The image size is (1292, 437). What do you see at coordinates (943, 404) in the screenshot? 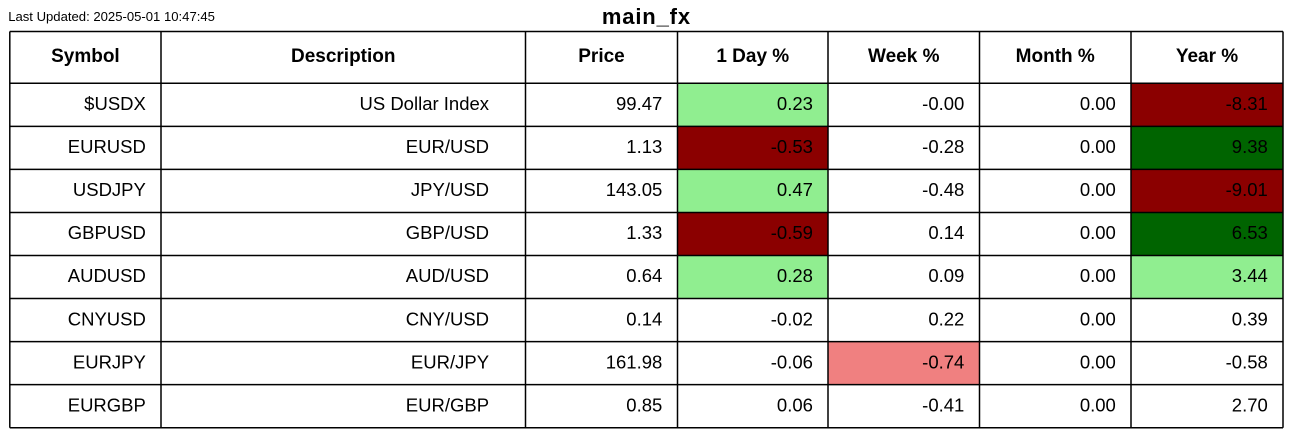
I see `svg-text: -0.41` at bounding box center [943, 404].